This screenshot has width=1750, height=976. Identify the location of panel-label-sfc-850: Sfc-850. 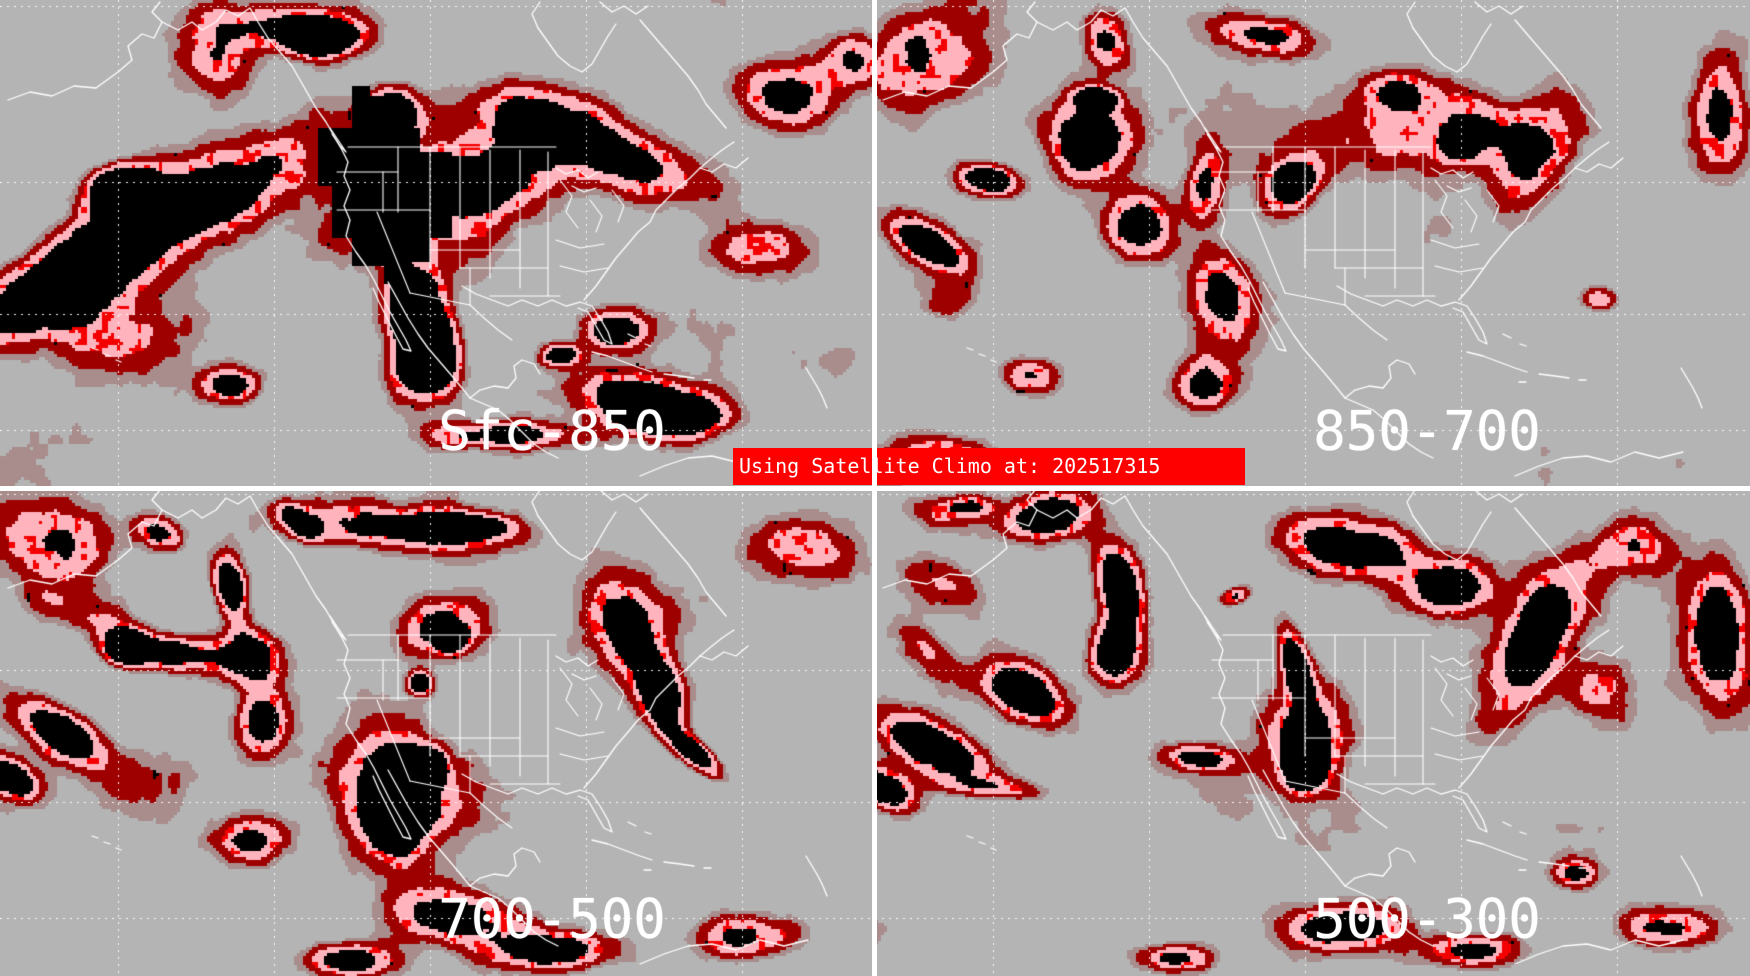
(552, 431).